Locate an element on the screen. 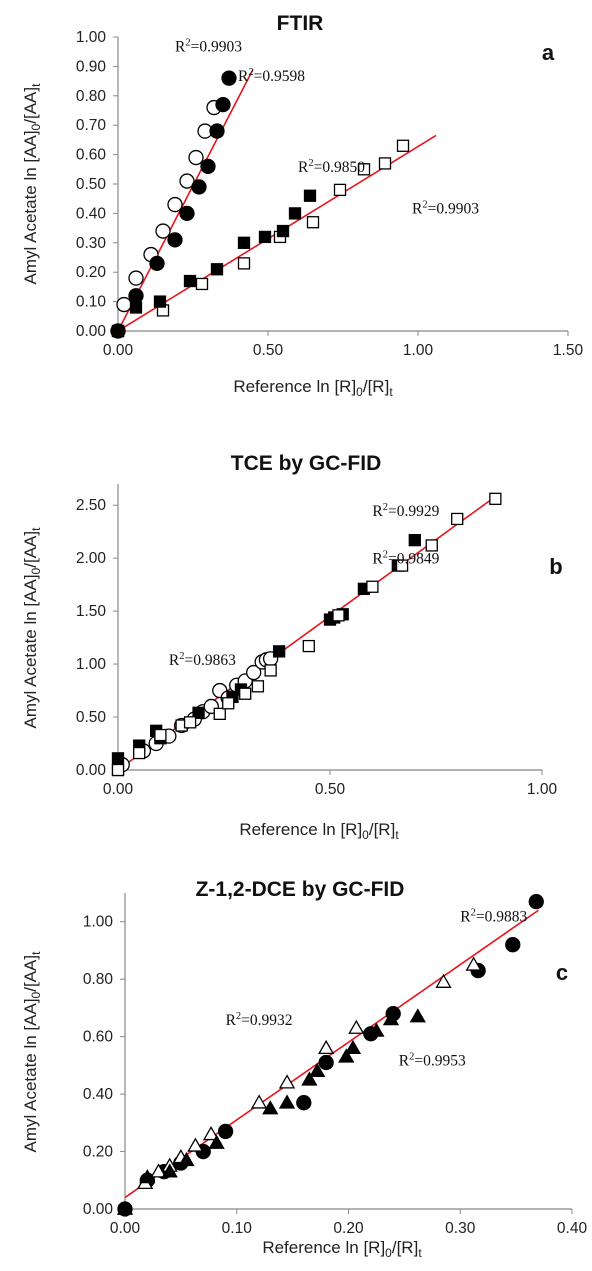  x-axis-label-main: Reference ln [R] is located at coordinates (294, 386).